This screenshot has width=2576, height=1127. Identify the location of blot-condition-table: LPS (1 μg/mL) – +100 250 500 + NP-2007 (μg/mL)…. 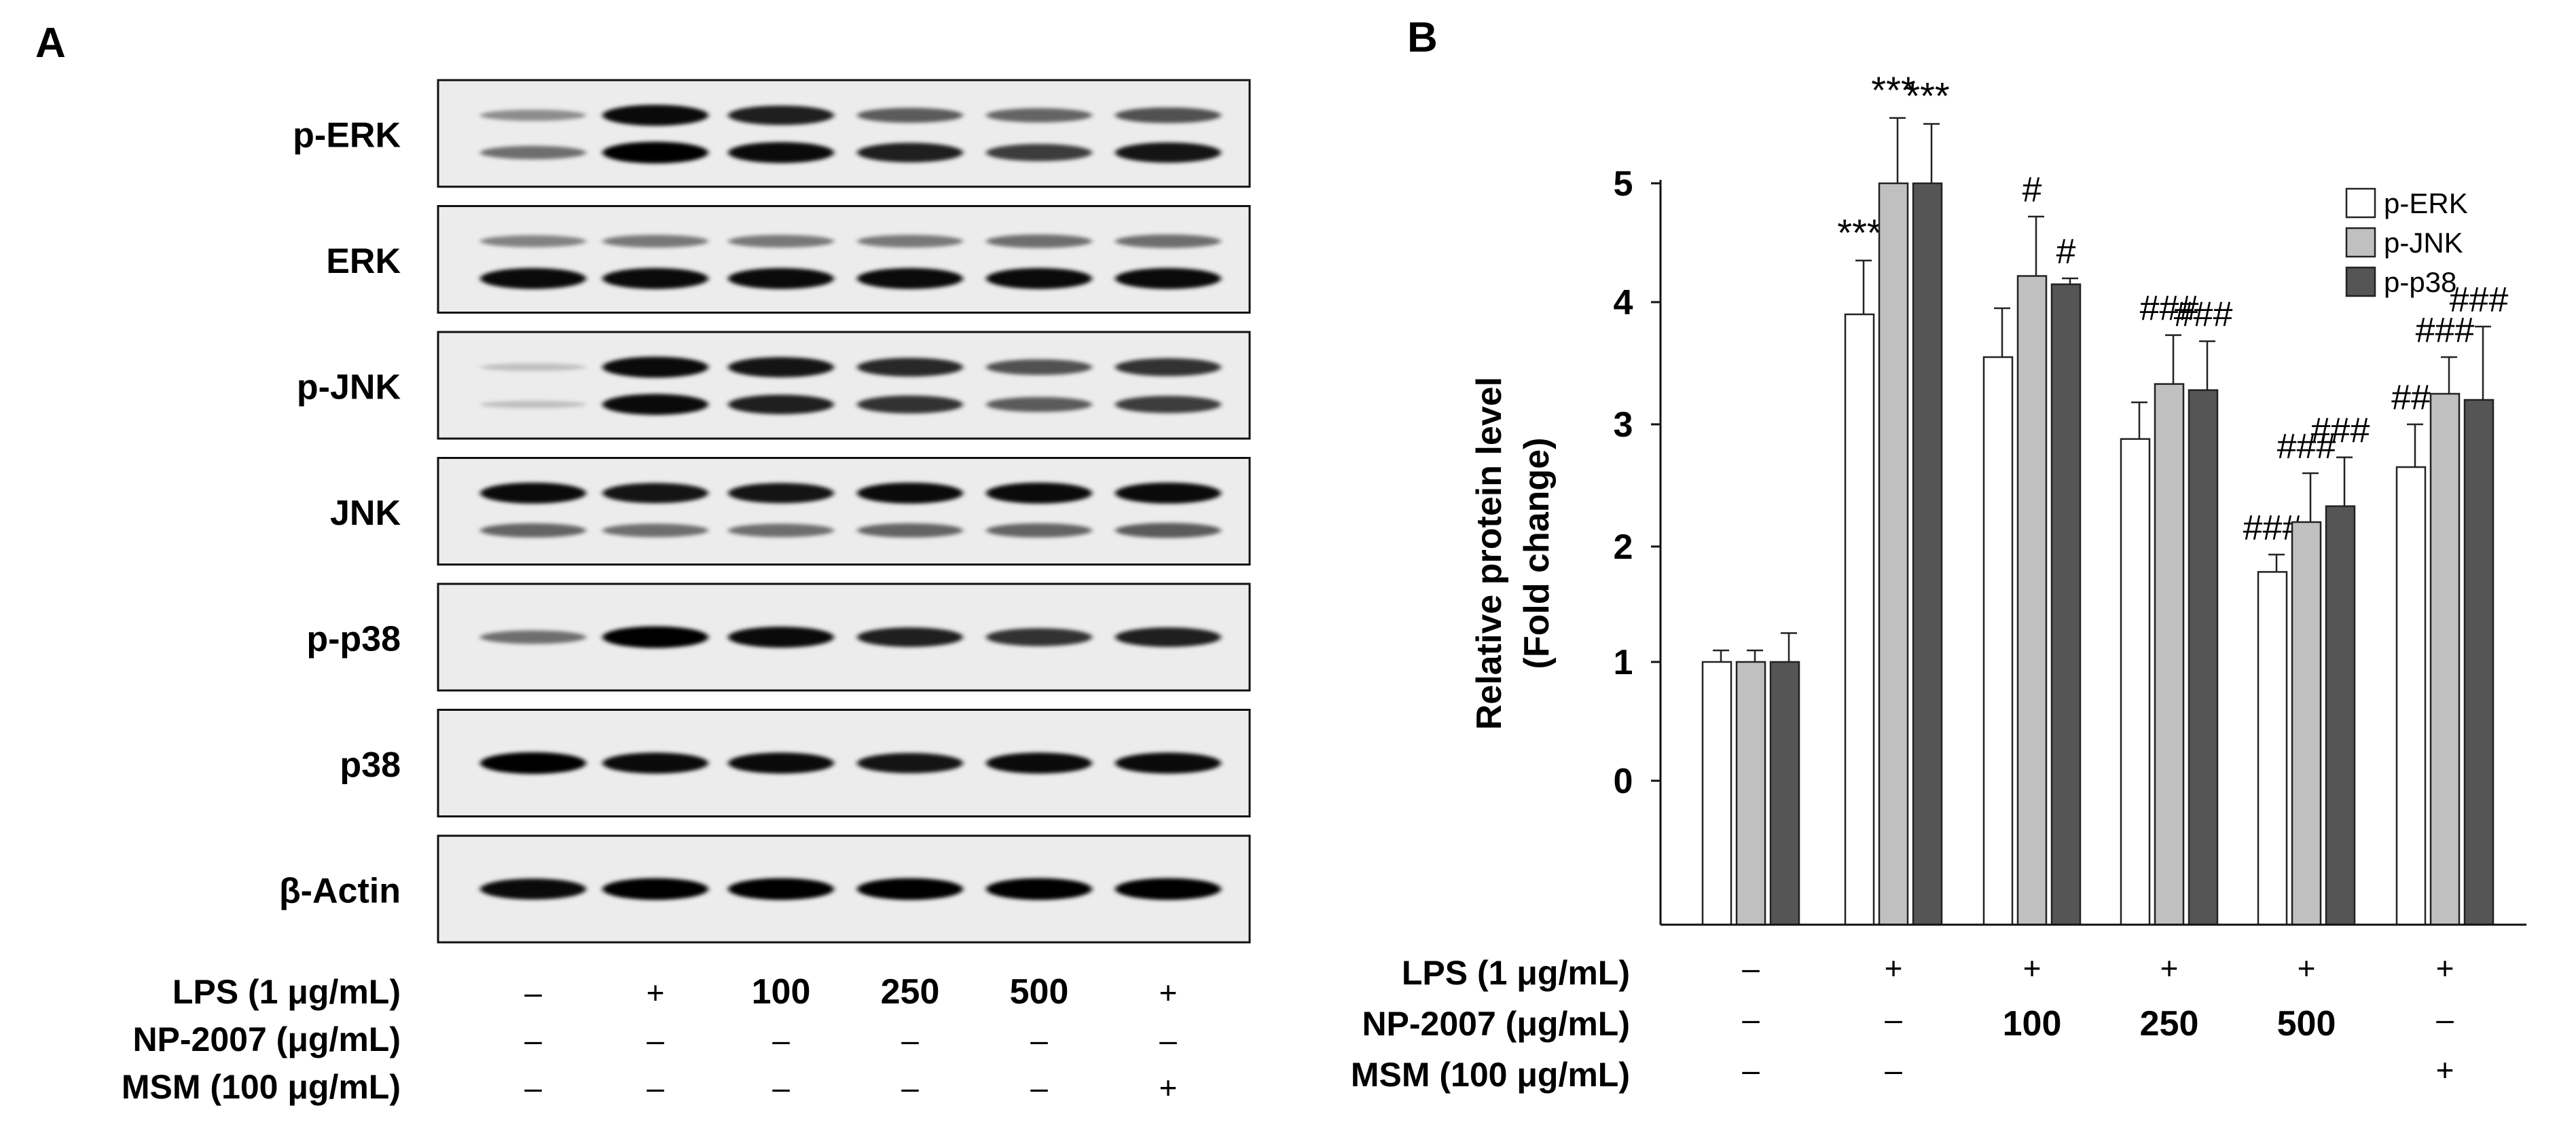
(650, 1039).